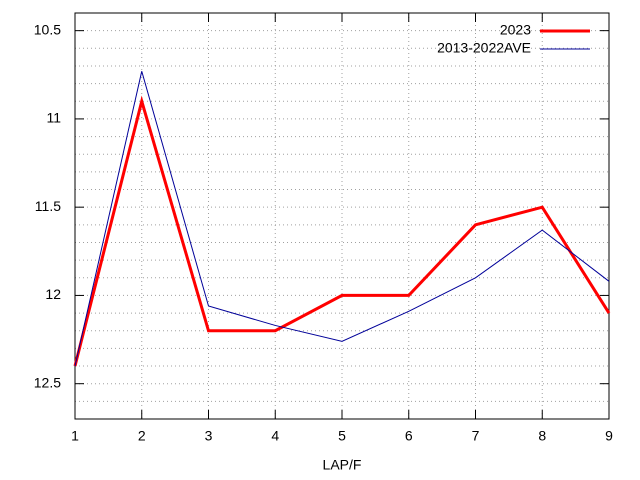 This screenshot has width=640, height=480. I want to click on x-tick-label: 9, so click(609, 436).